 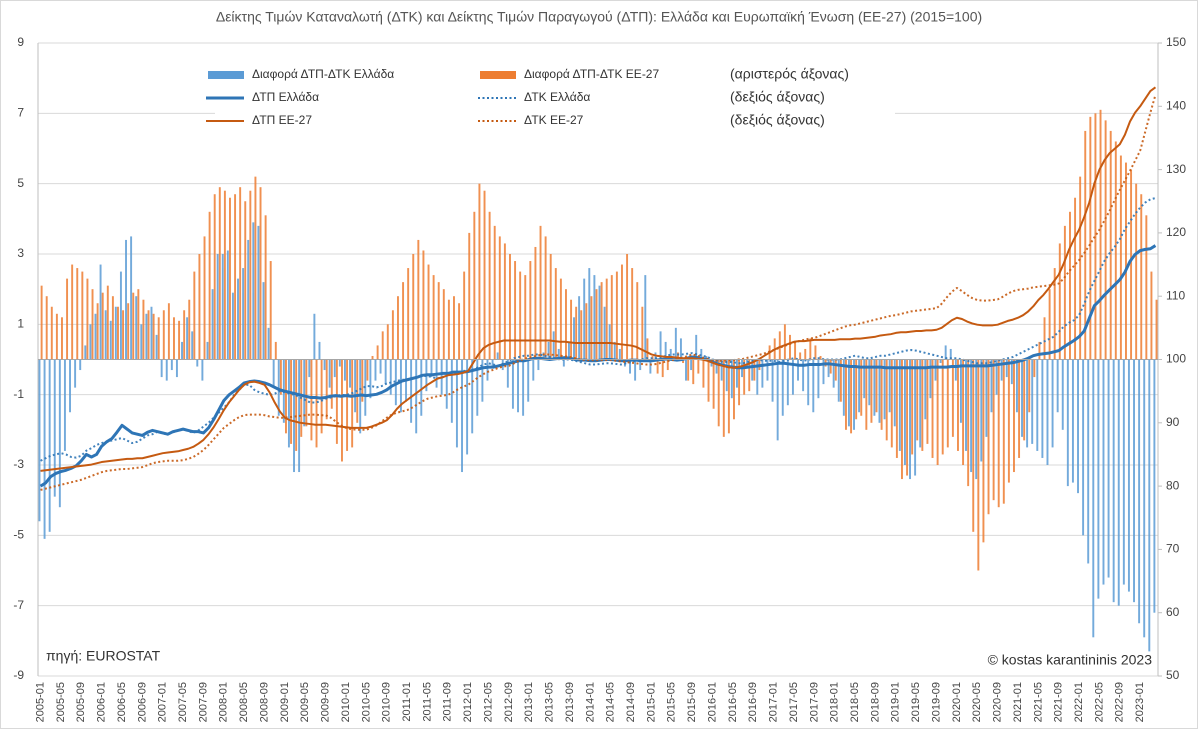 What do you see at coordinates (305, 702) in the screenshot?
I see `x-tick-label: 2009-05` at bounding box center [305, 702].